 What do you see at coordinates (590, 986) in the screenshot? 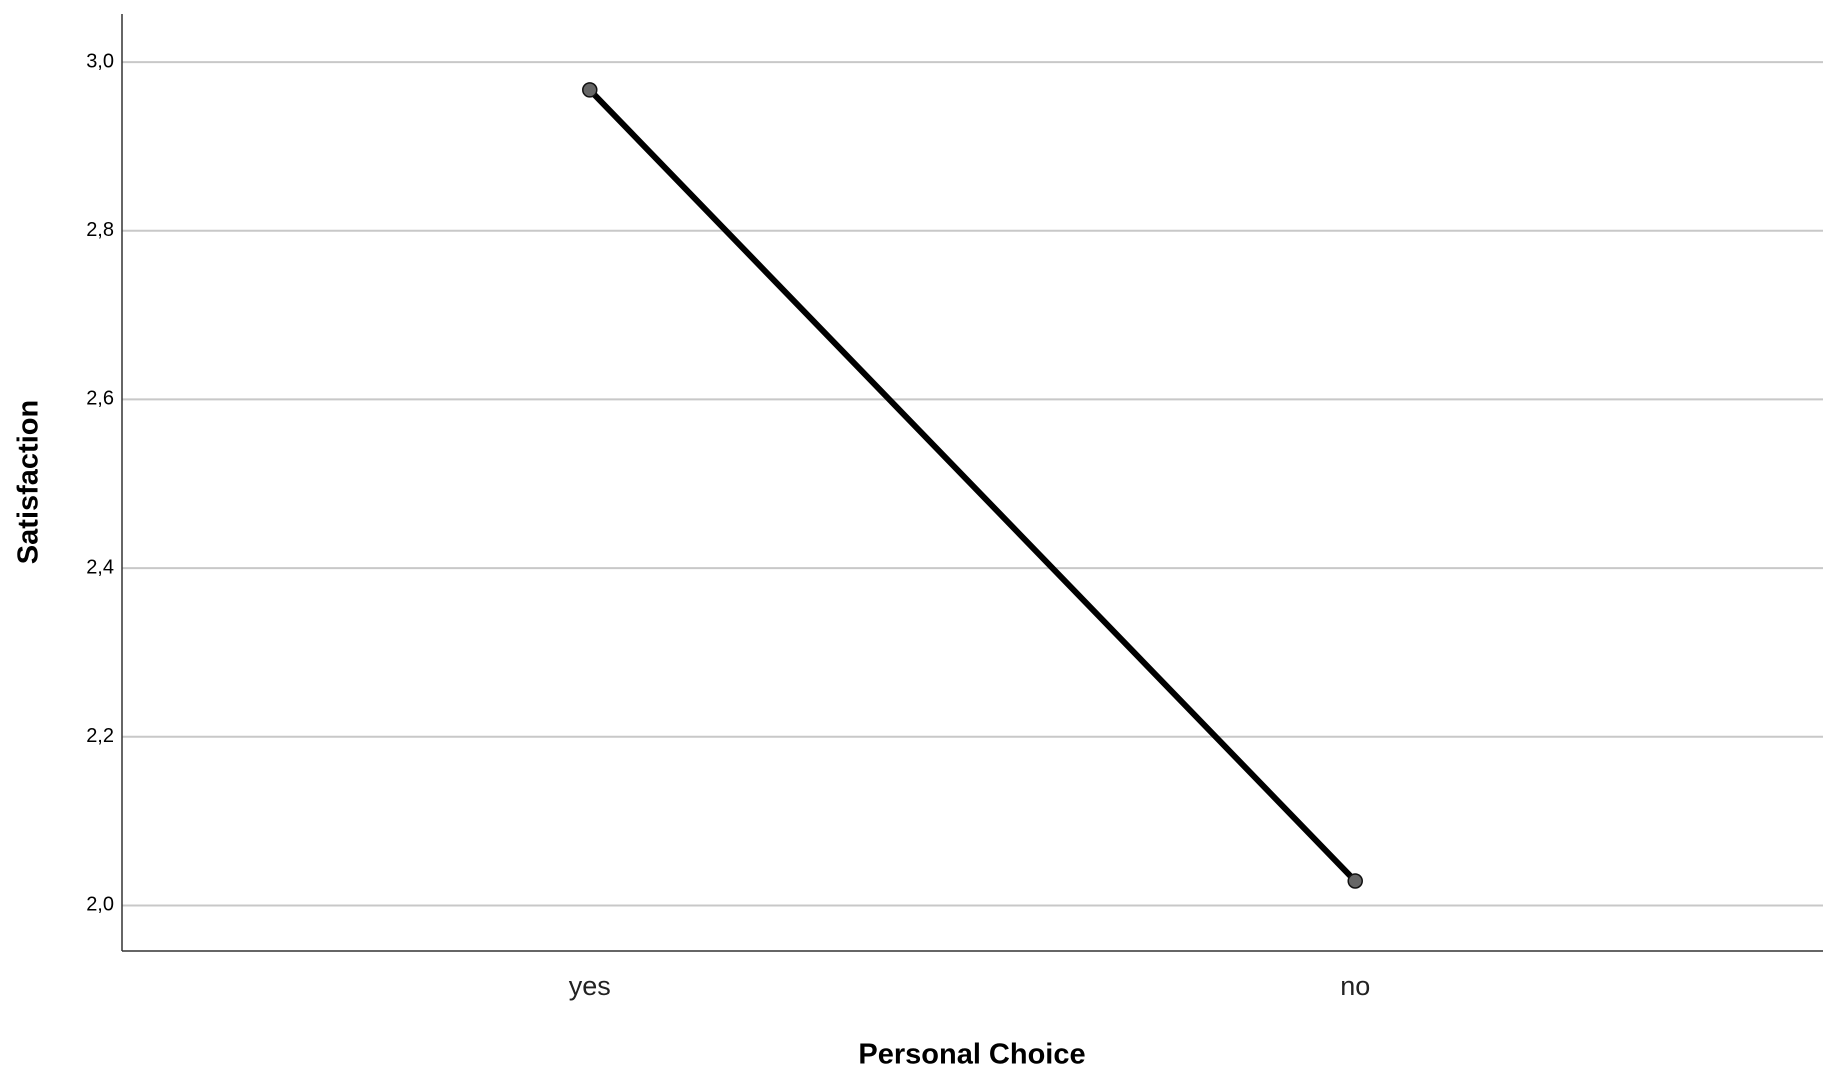
I see `x-tick-label: yes` at bounding box center [590, 986].